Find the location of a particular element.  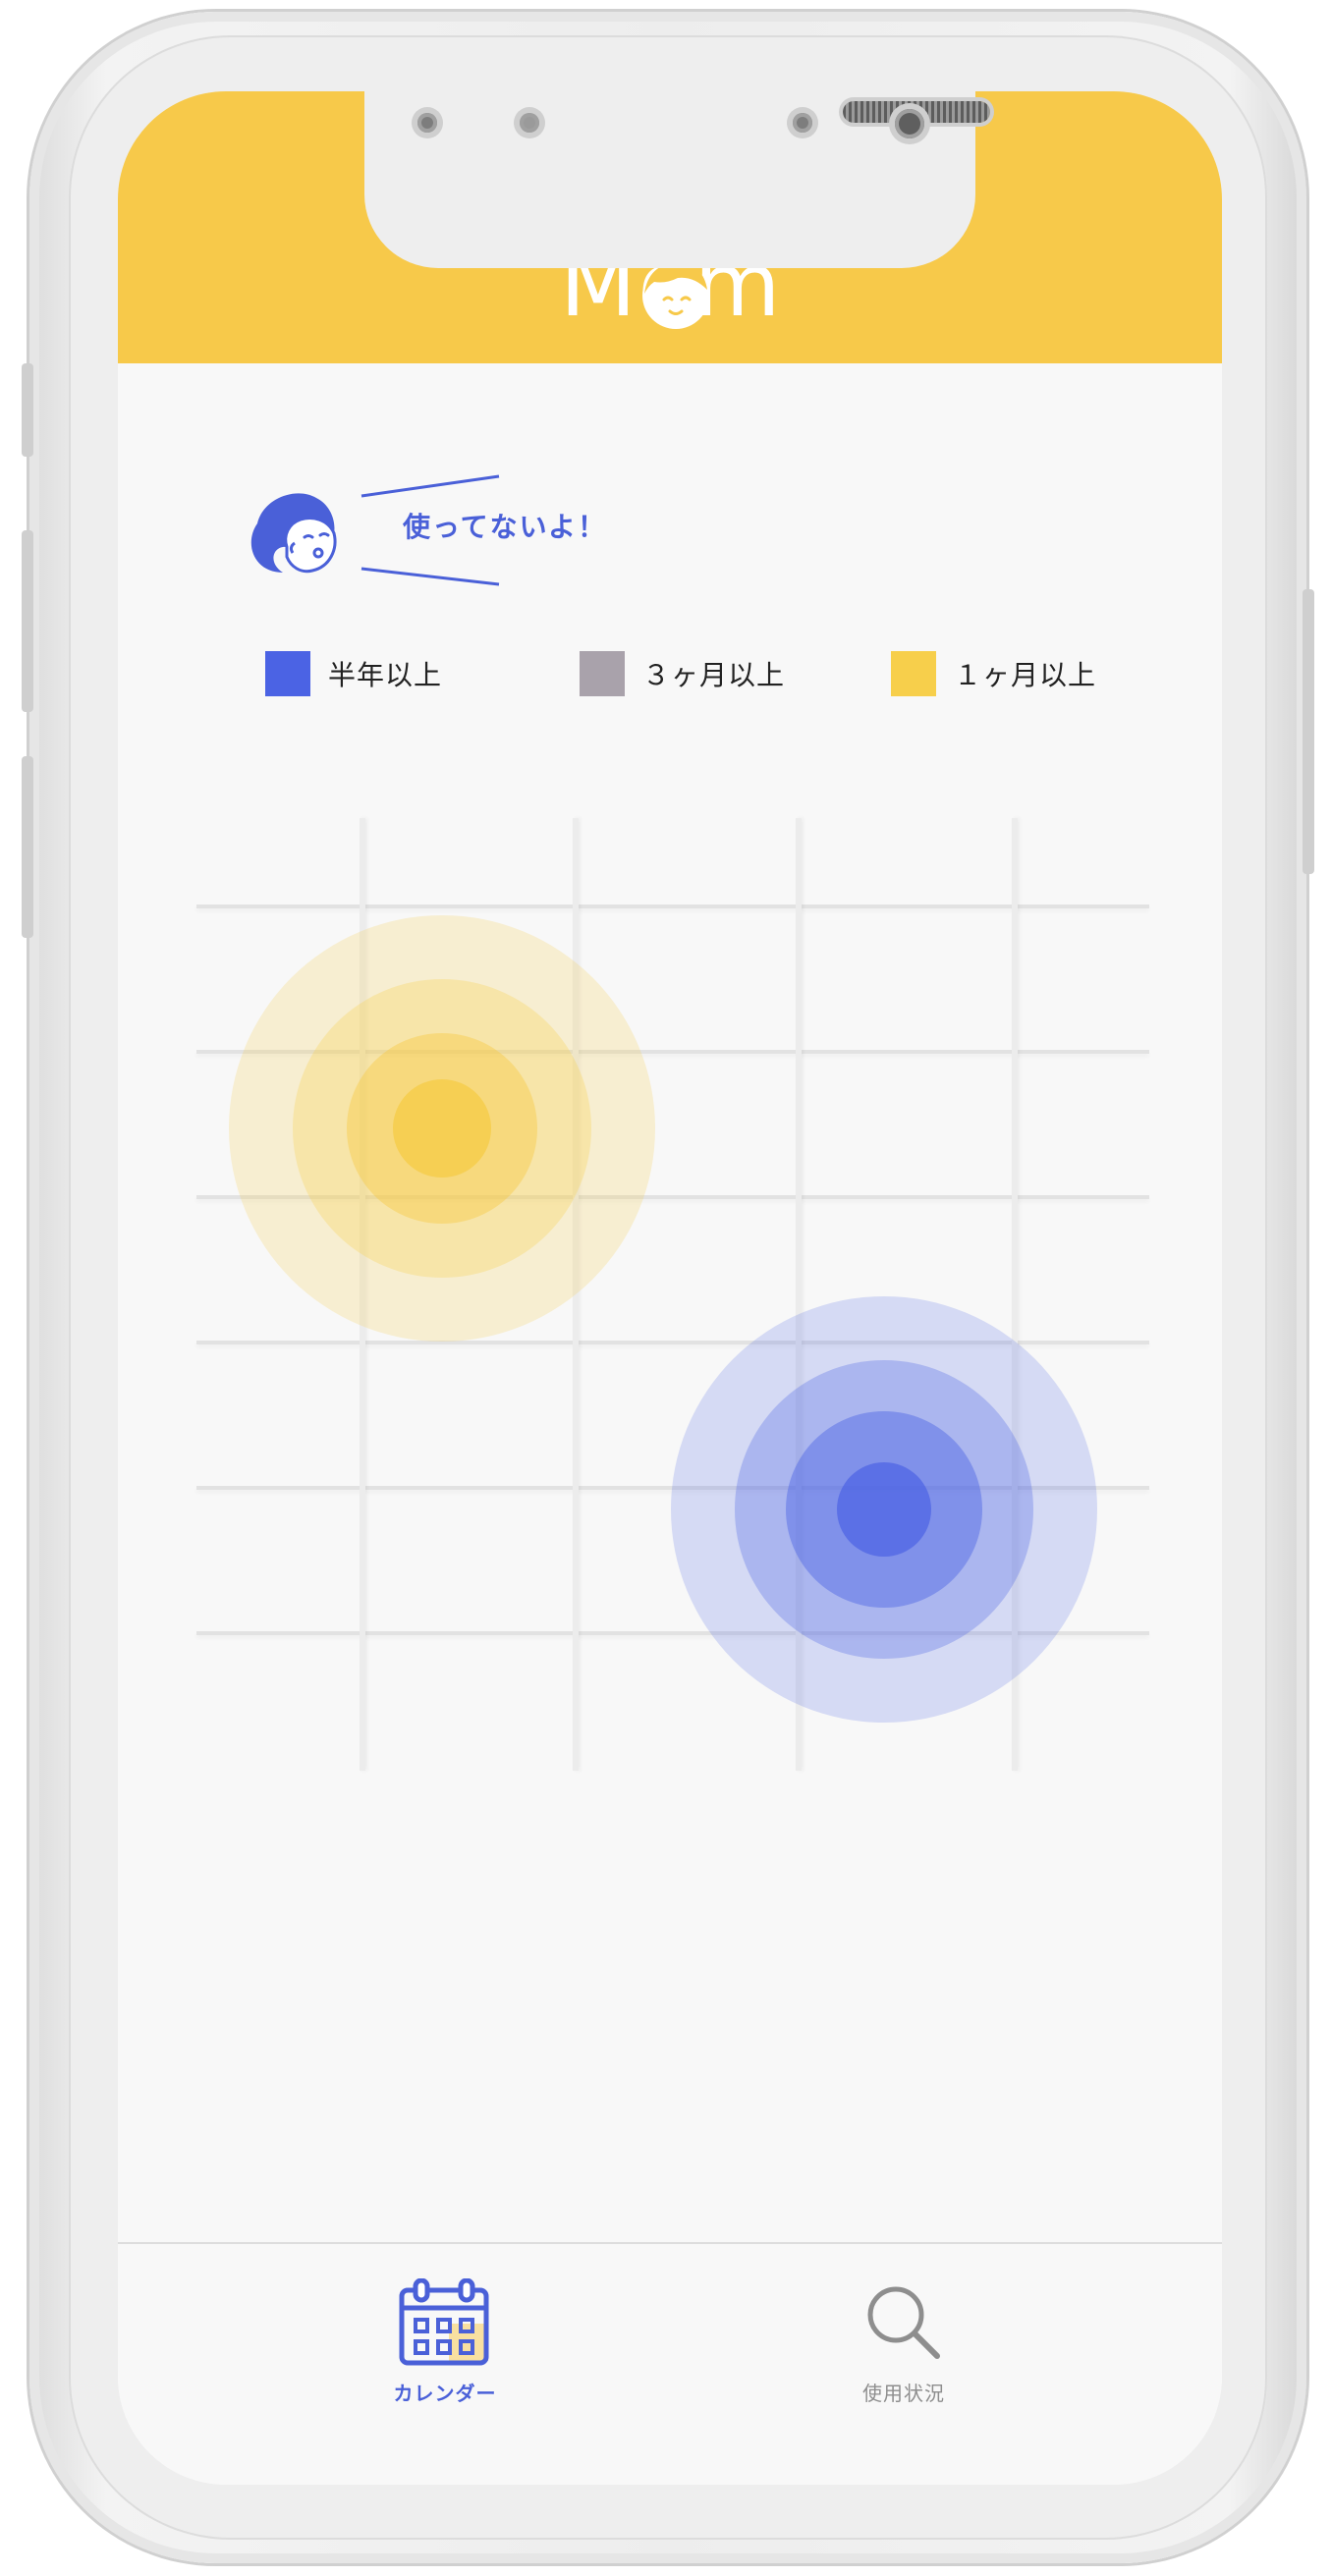

legend: 半年以上 ３ヶ月以上 １ヶ月以上 is located at coordinates (670, 673).